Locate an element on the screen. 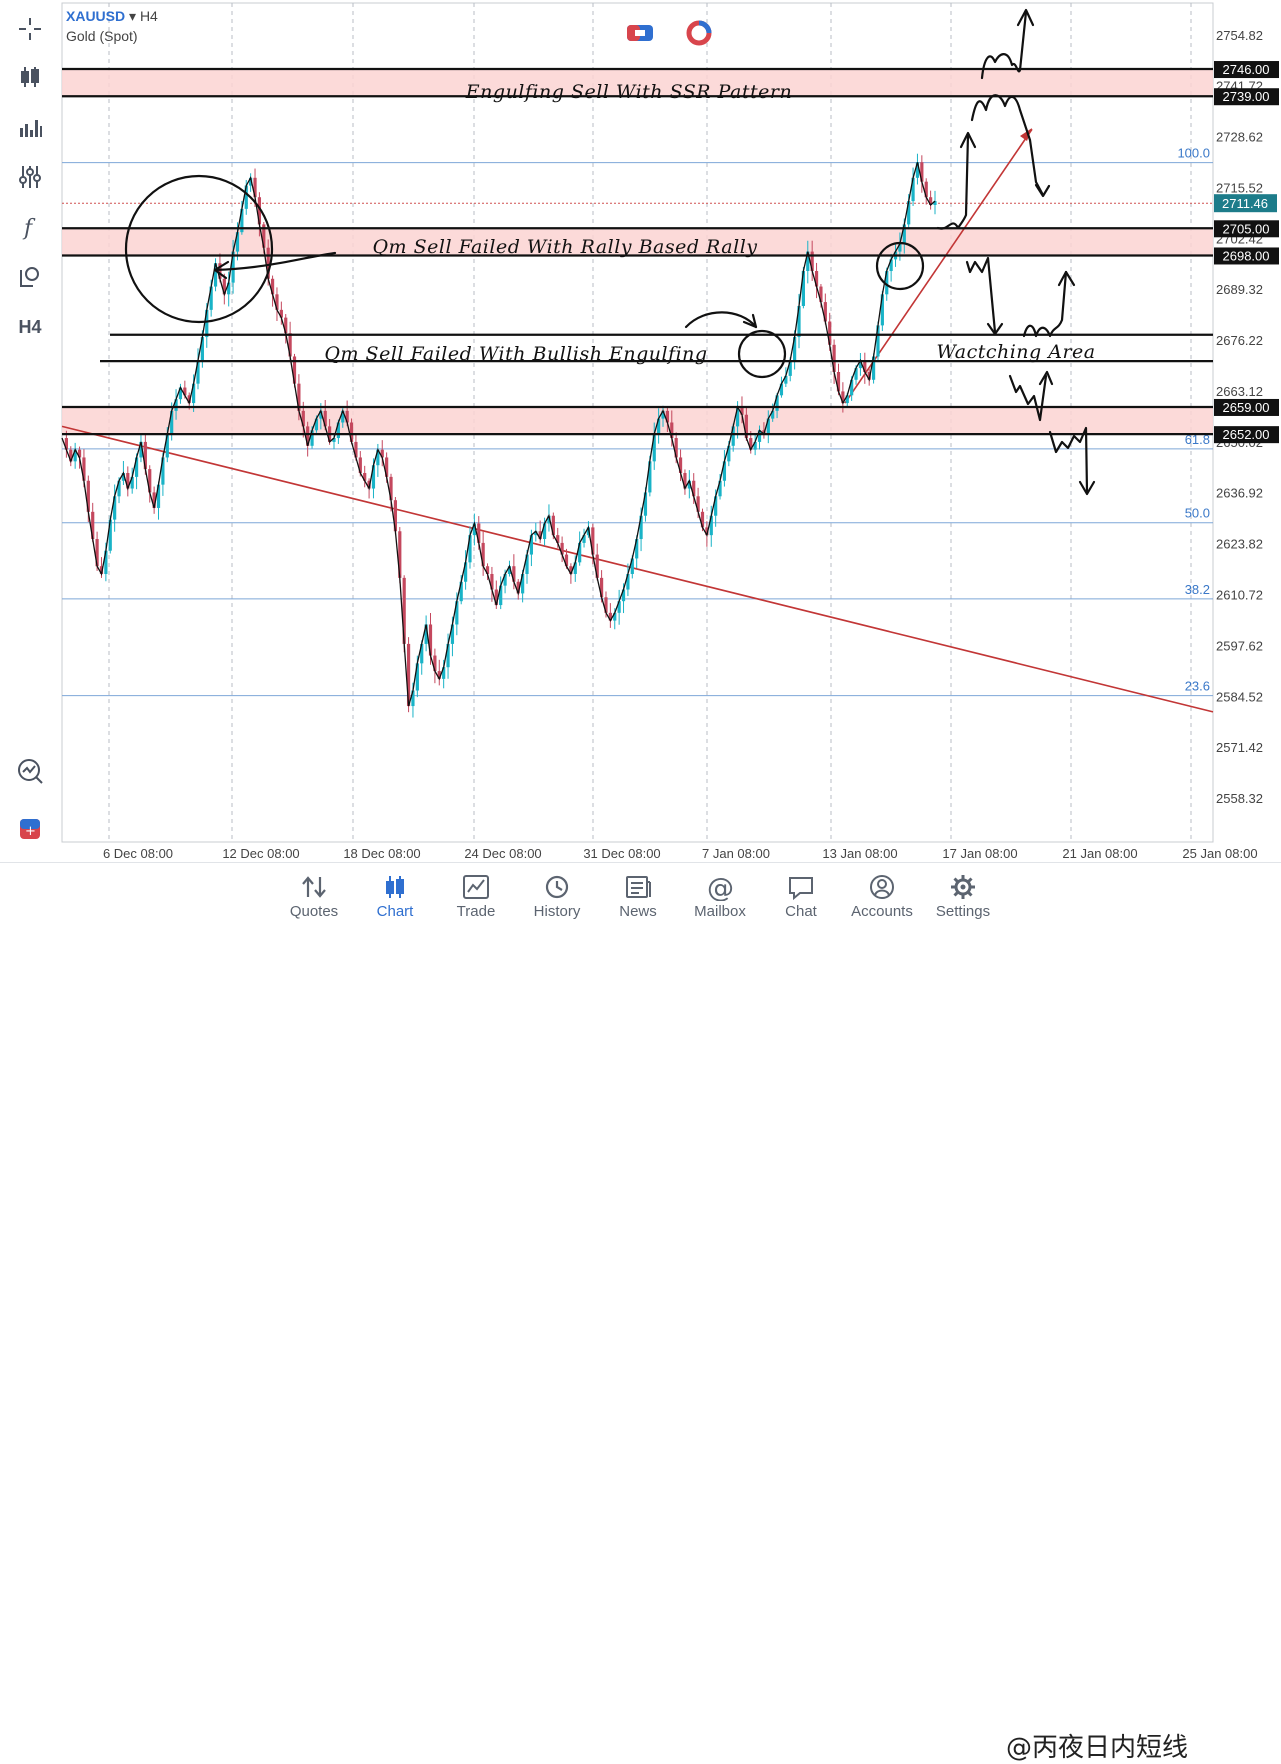 The width and height of the screenshot is (1281, 1764). tab-chart: Chart is located at coordinates (395, 900).